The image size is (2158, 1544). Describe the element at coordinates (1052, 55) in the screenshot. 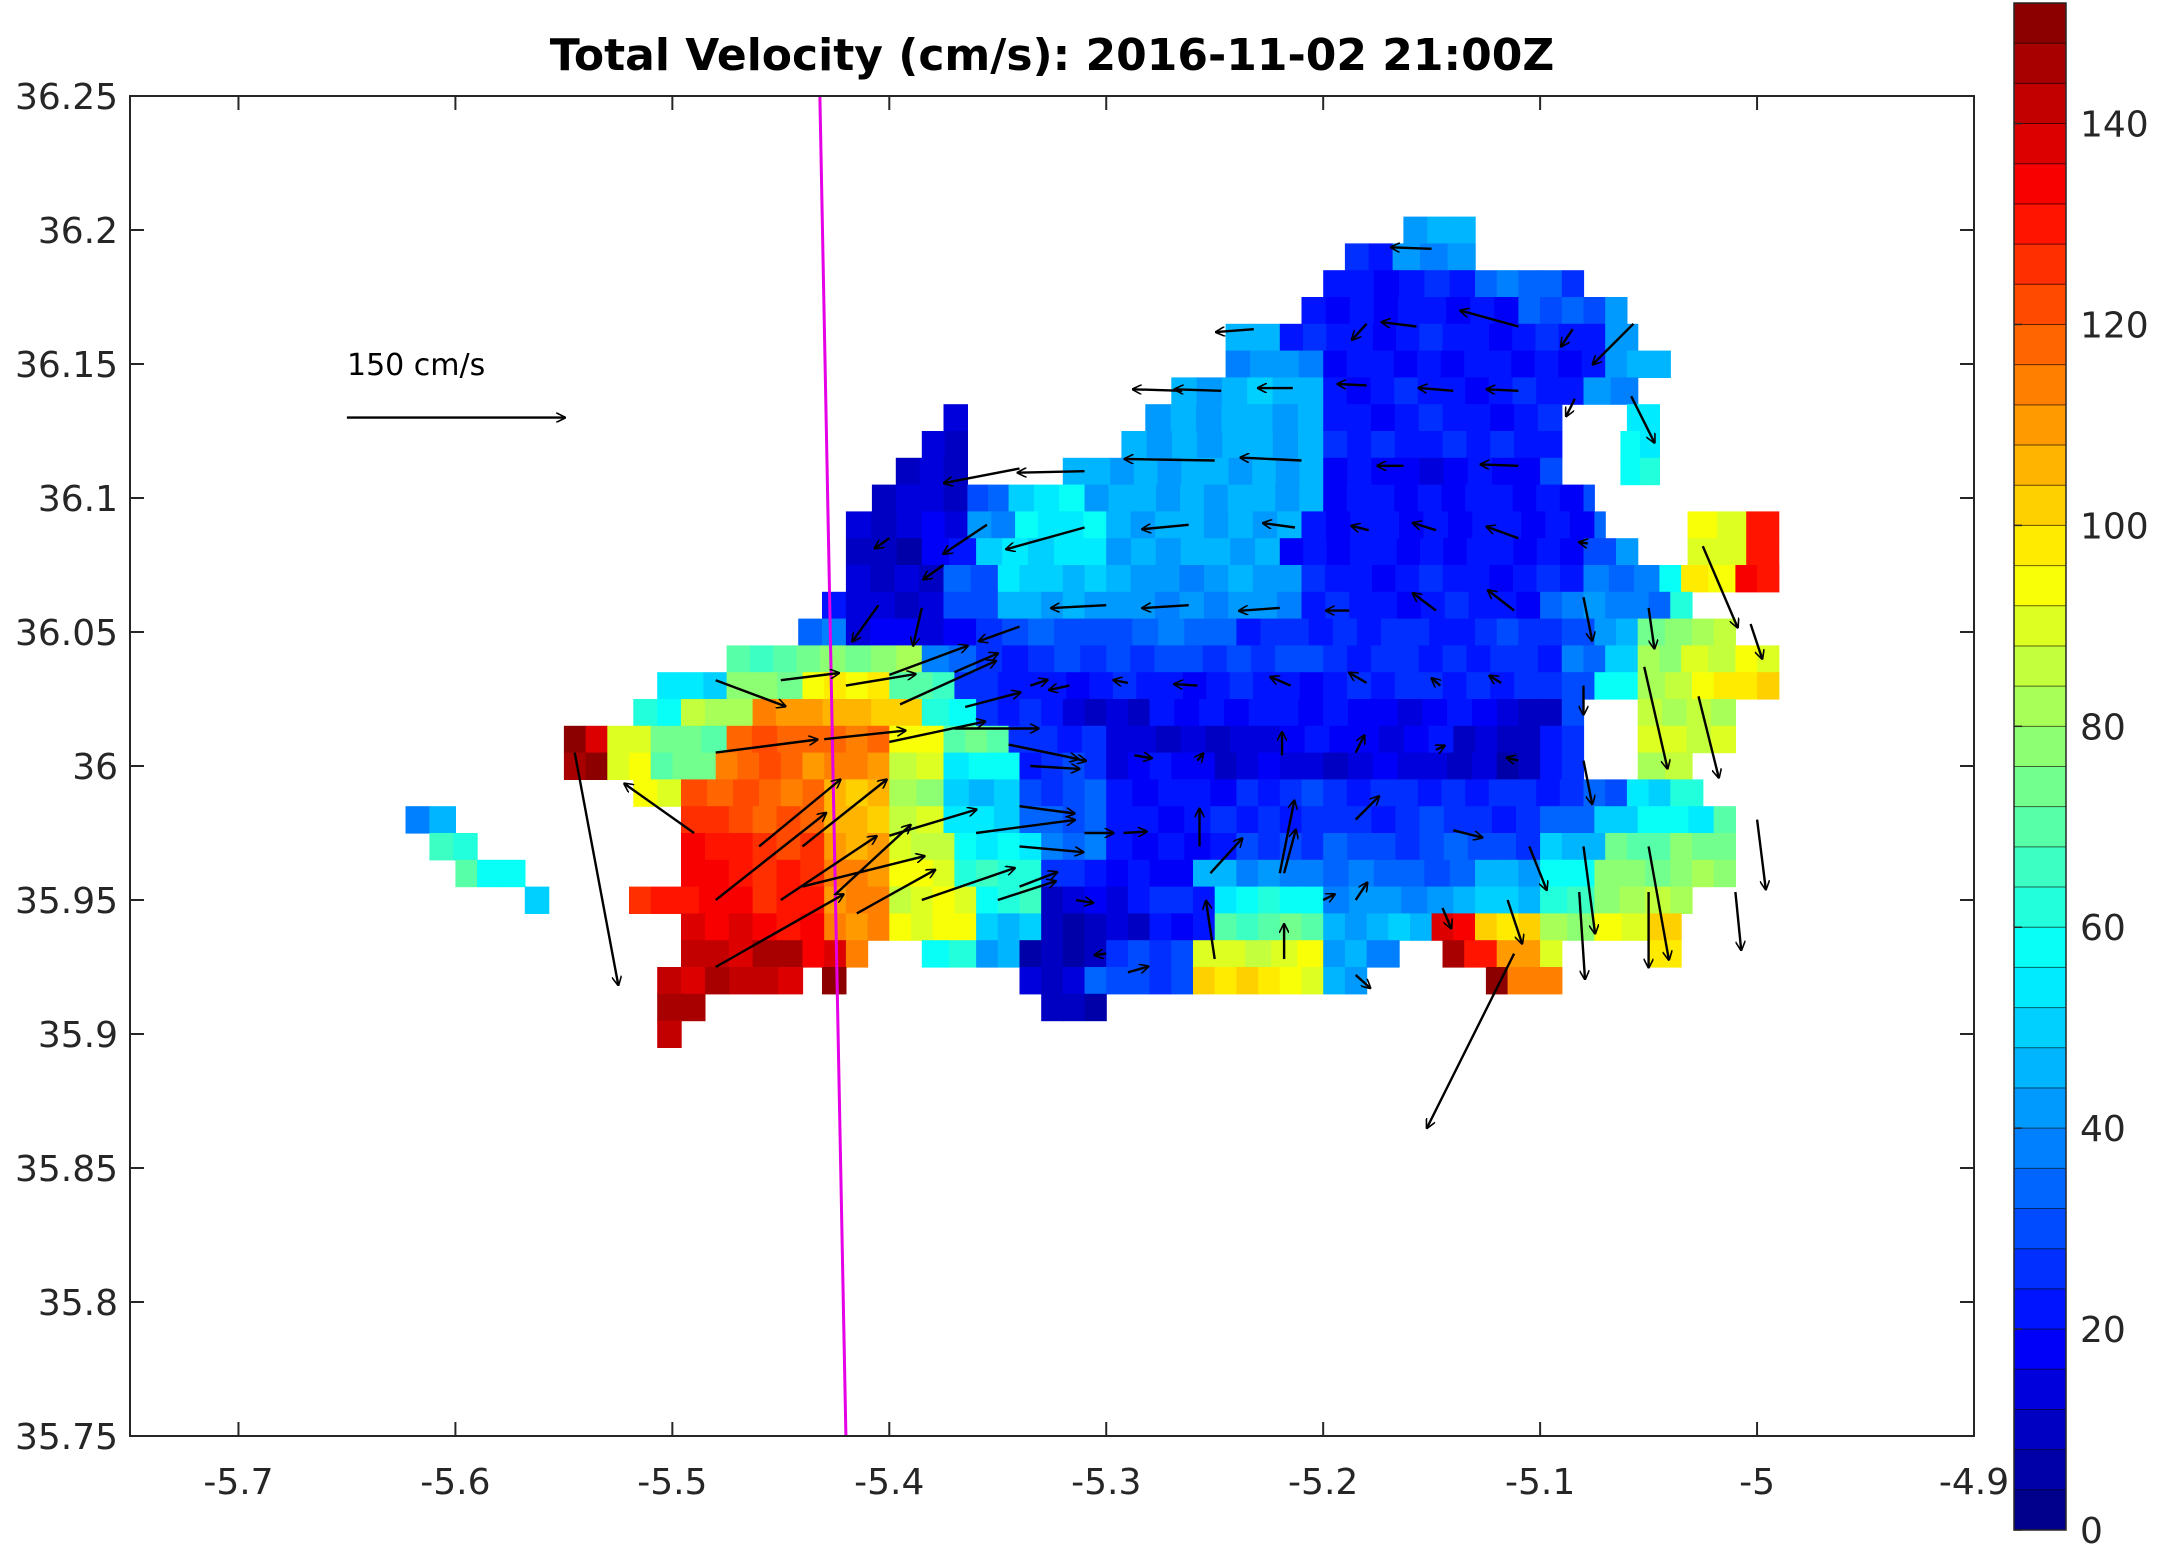

I see `chart-title: Total Velocity (cm/s): 2016-11-02 21:00Z` at that location.